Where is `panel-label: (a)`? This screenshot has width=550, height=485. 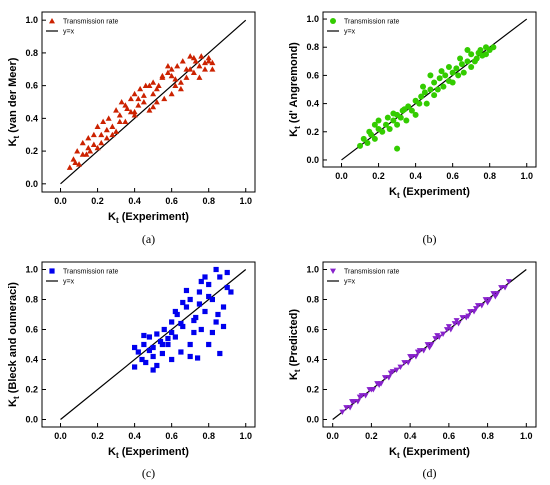 panel-label: (a) is located at coordinates (148, 239).